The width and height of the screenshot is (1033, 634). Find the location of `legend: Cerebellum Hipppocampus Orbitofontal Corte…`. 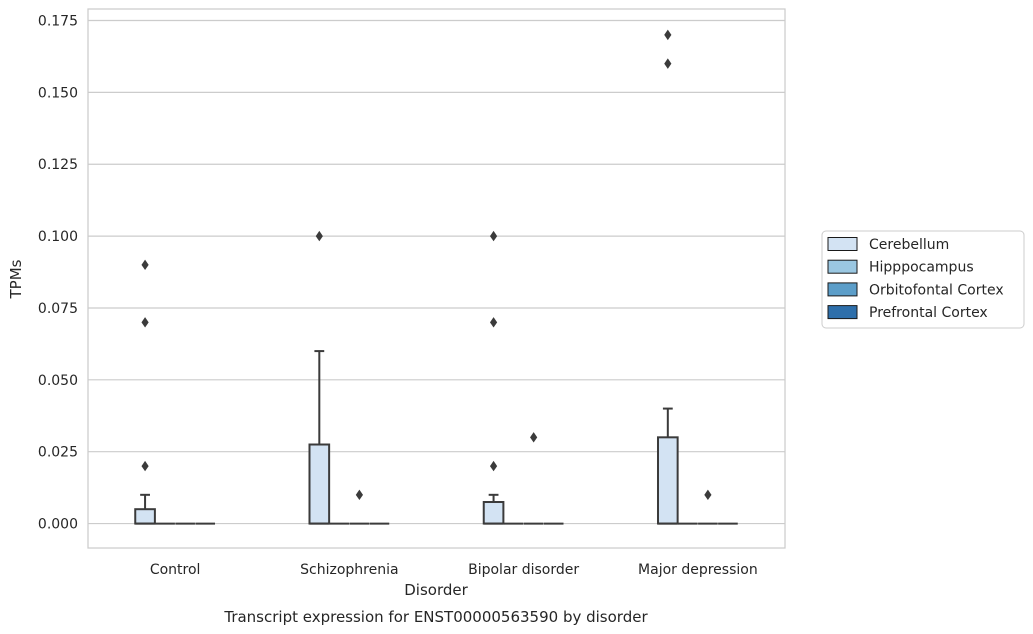

legend: Cerebellum Hipppocampus Orbitofontal Corte… is located at coordinates (923, 279).